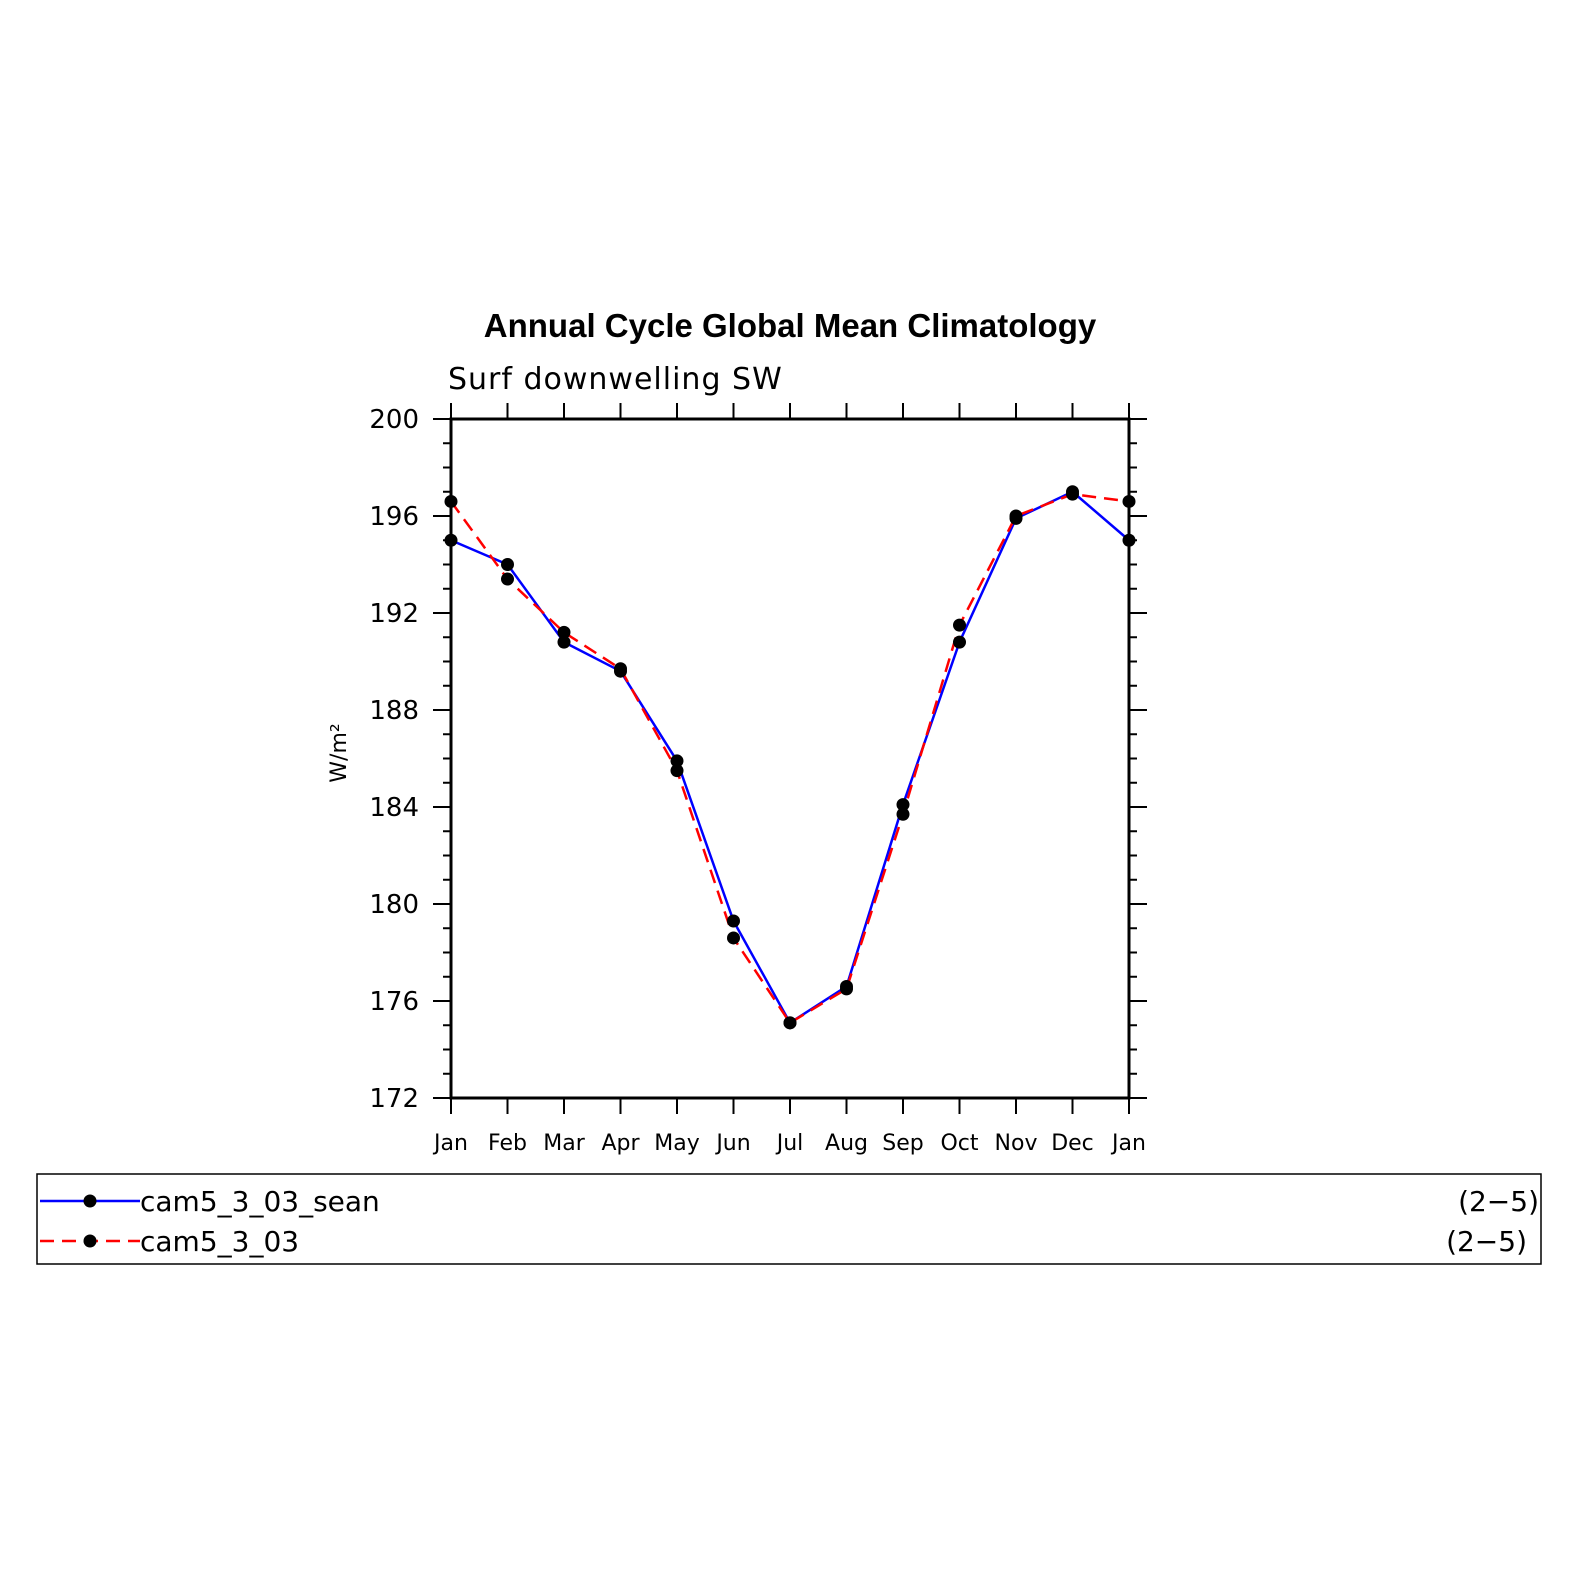 The image size is (1575, 1575). What do you see at coordinates (615, 379) in the screenshot?
I see `chart-subtitle: Surf downwelling SW` at bounding box center [615, 379].